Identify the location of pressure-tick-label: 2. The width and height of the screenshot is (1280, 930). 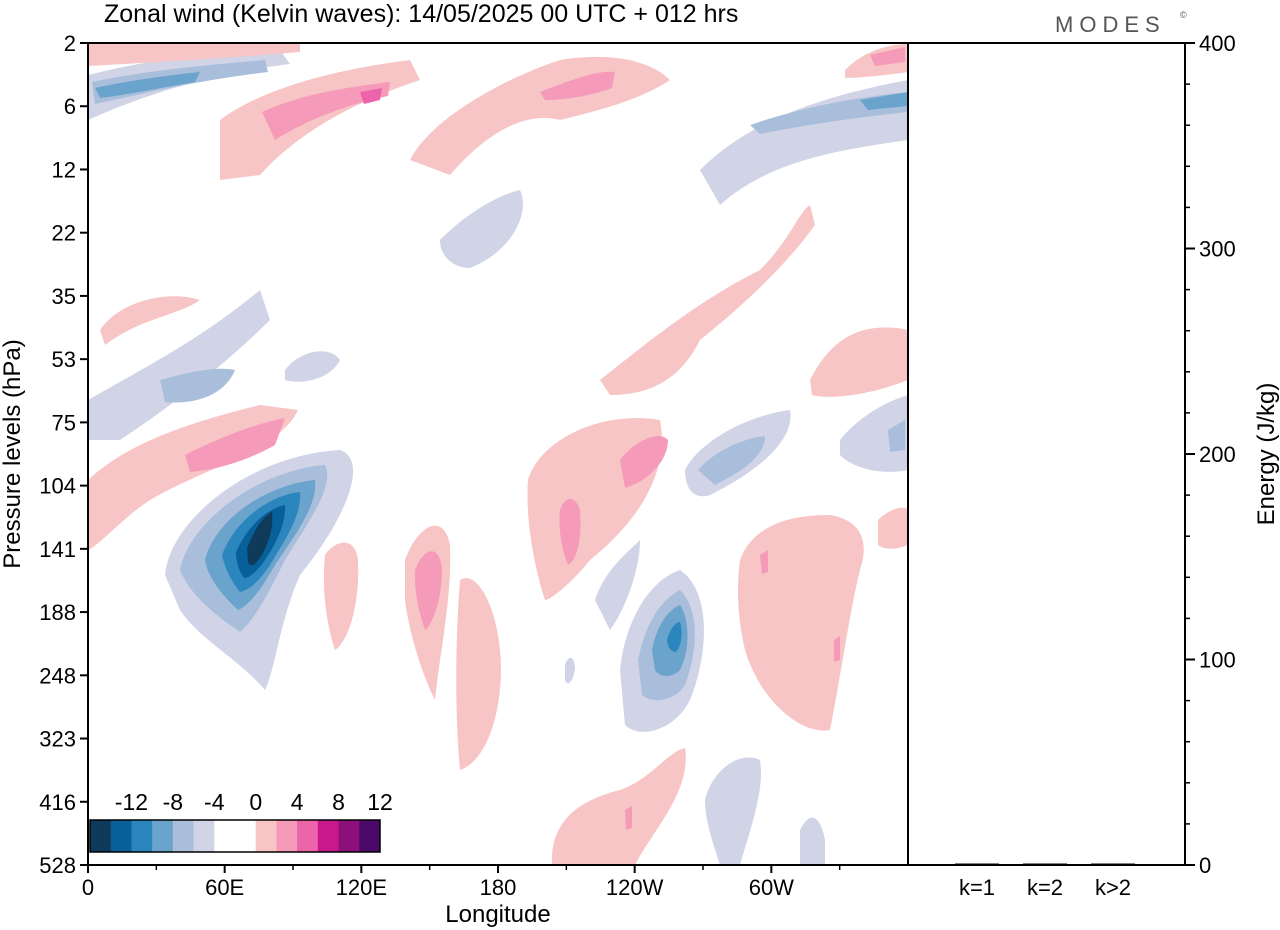
(70, 43).